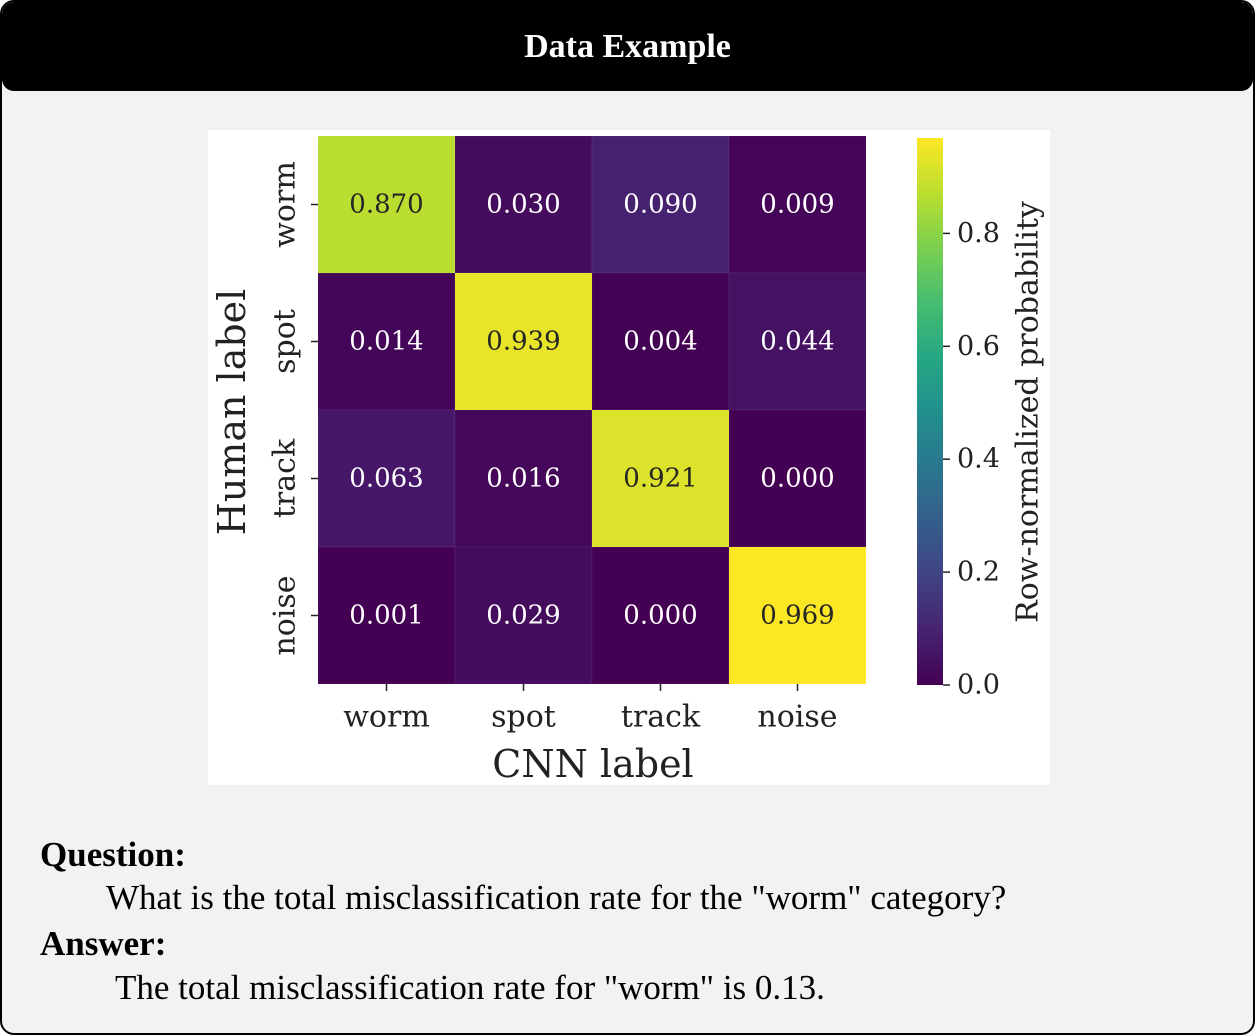  Describe the element at coordinates (386, 479) in the screenshot. I see `cell-value-label: 0.063` at that location.